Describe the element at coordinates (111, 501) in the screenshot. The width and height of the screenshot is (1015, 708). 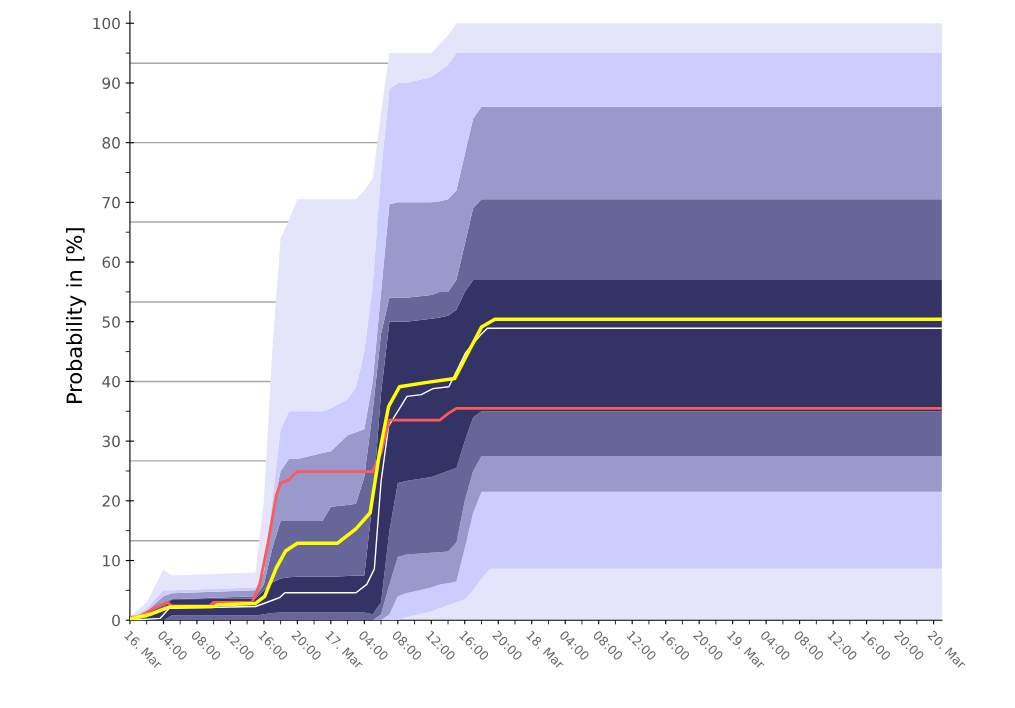
I see `y-tick-label: 20` at that location.